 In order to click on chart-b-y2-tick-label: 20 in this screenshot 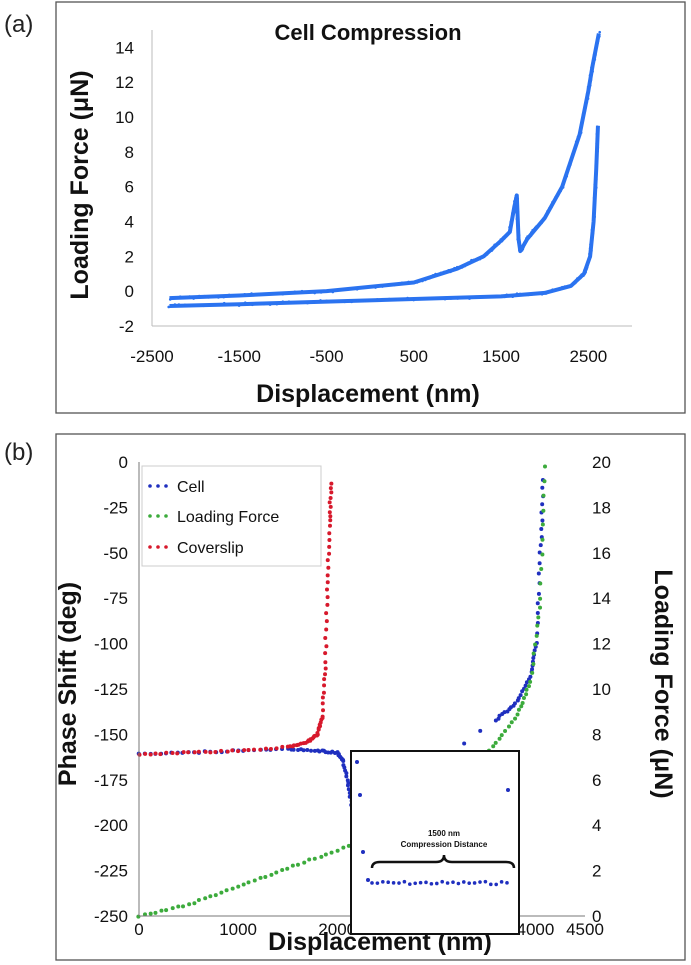, I will do `click(601, 462)`.